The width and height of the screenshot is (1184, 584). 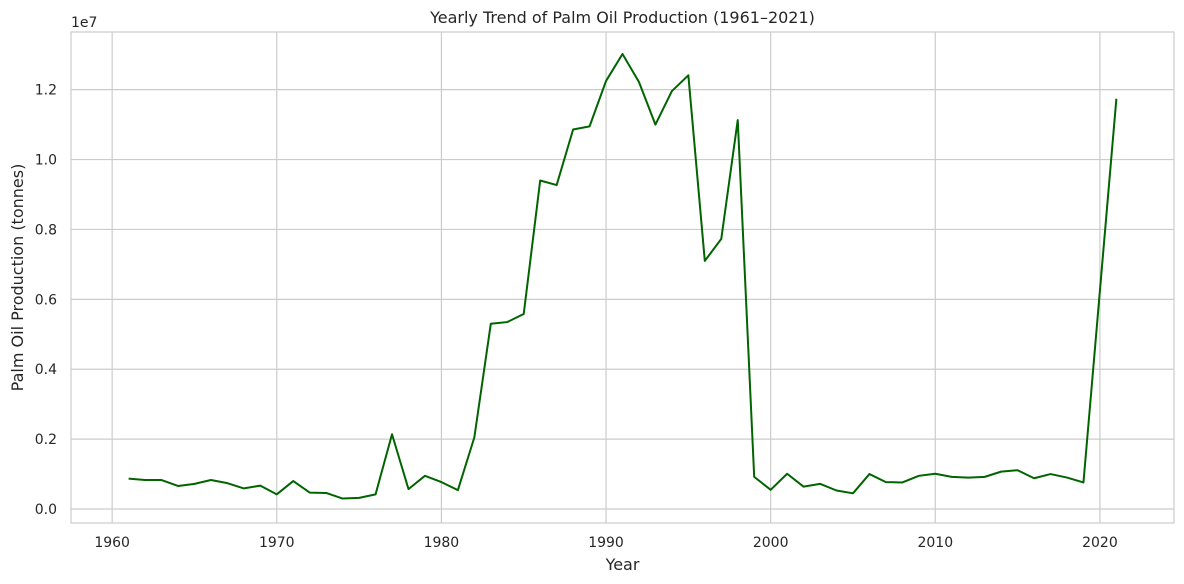 What do you see at coordinates (46, 510) in the screenshot?
I see `y-tick-label: 0.0` at bounding box center [46, 510].